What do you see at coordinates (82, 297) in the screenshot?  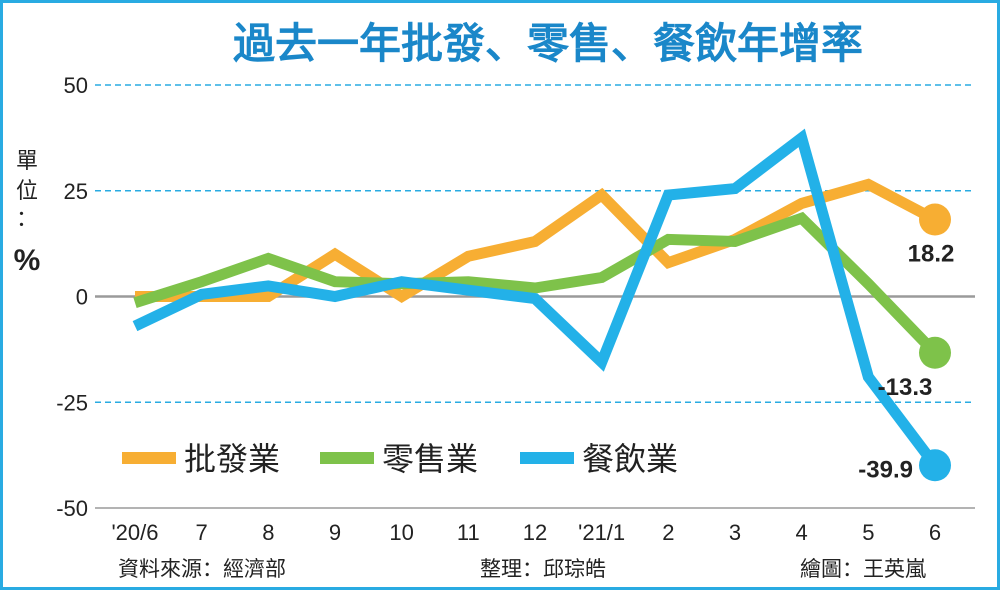 I see `y-tick-label: 0` at bounding box center [82, 297].